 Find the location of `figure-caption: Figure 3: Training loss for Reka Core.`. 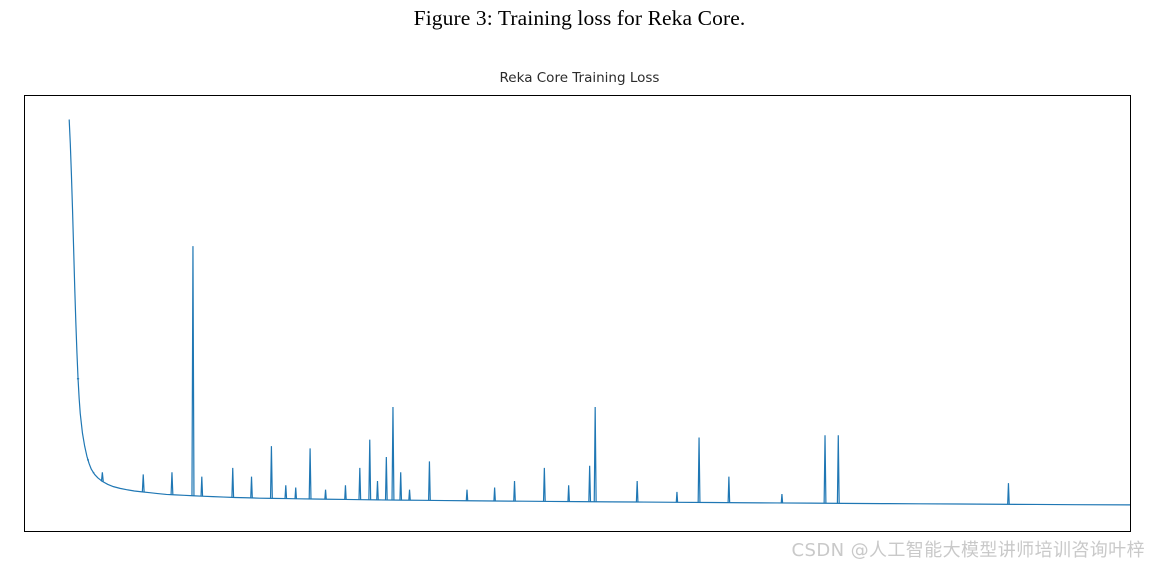

figure-caption: Figure 3: Training loss for Reka Core. is located at coordinates (579, 18).